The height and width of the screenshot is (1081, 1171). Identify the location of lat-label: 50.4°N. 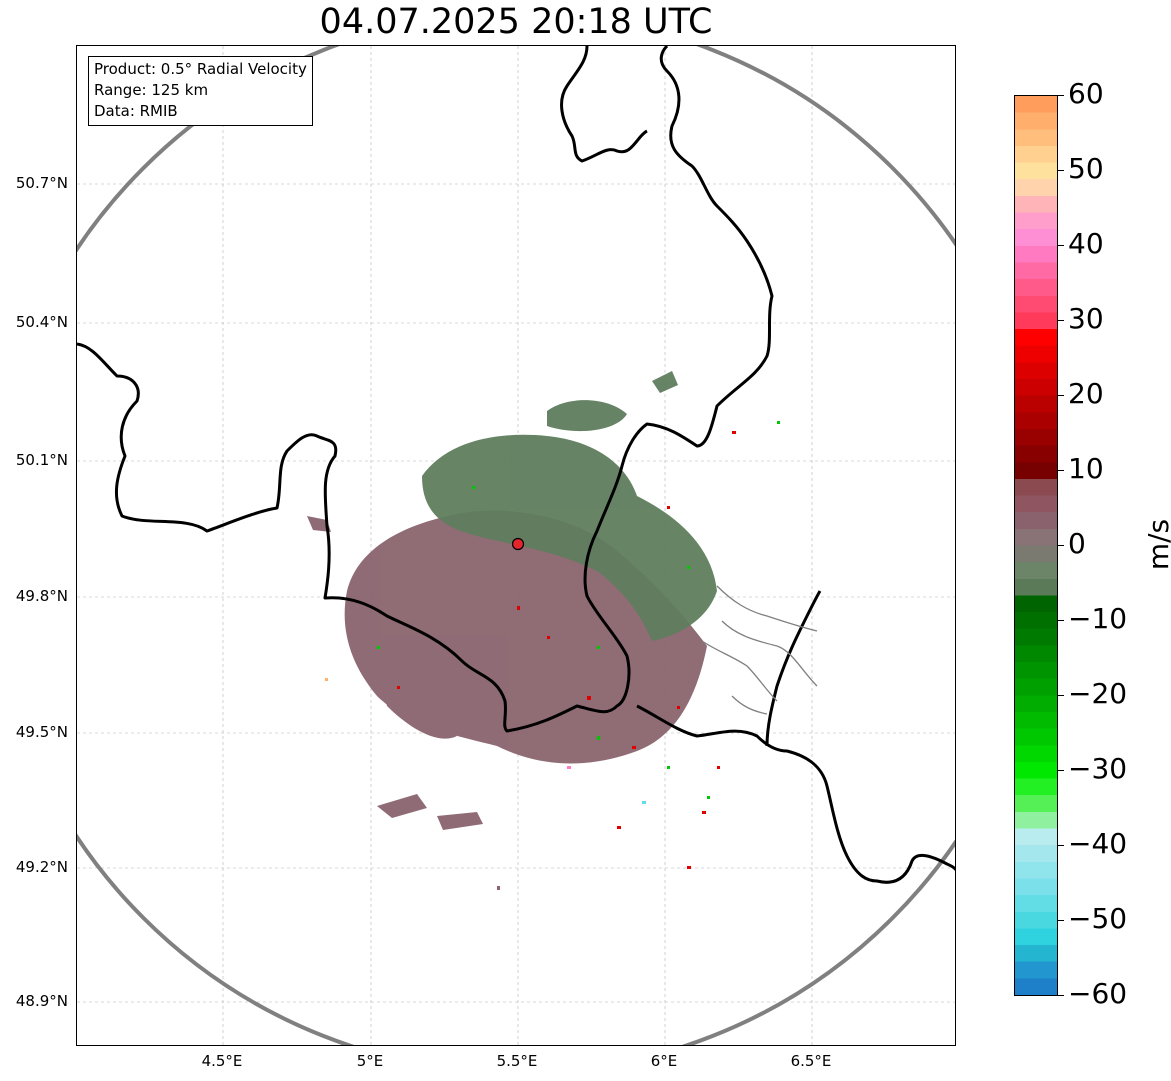
(41, 322).